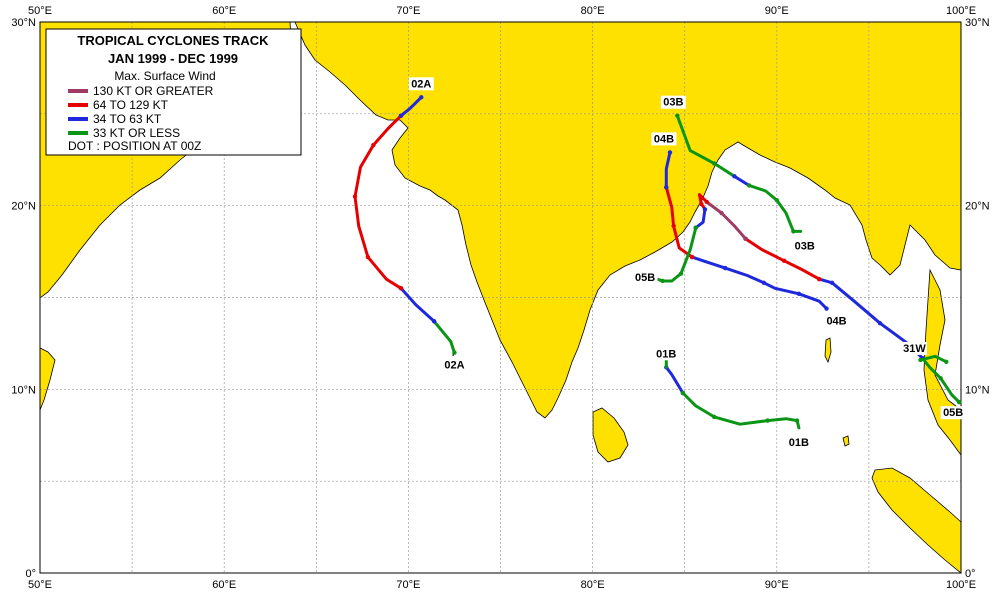 The image size is (1000, 596). I want to click on lon-tick-label-bottom: 70°E, so click(408, 585).